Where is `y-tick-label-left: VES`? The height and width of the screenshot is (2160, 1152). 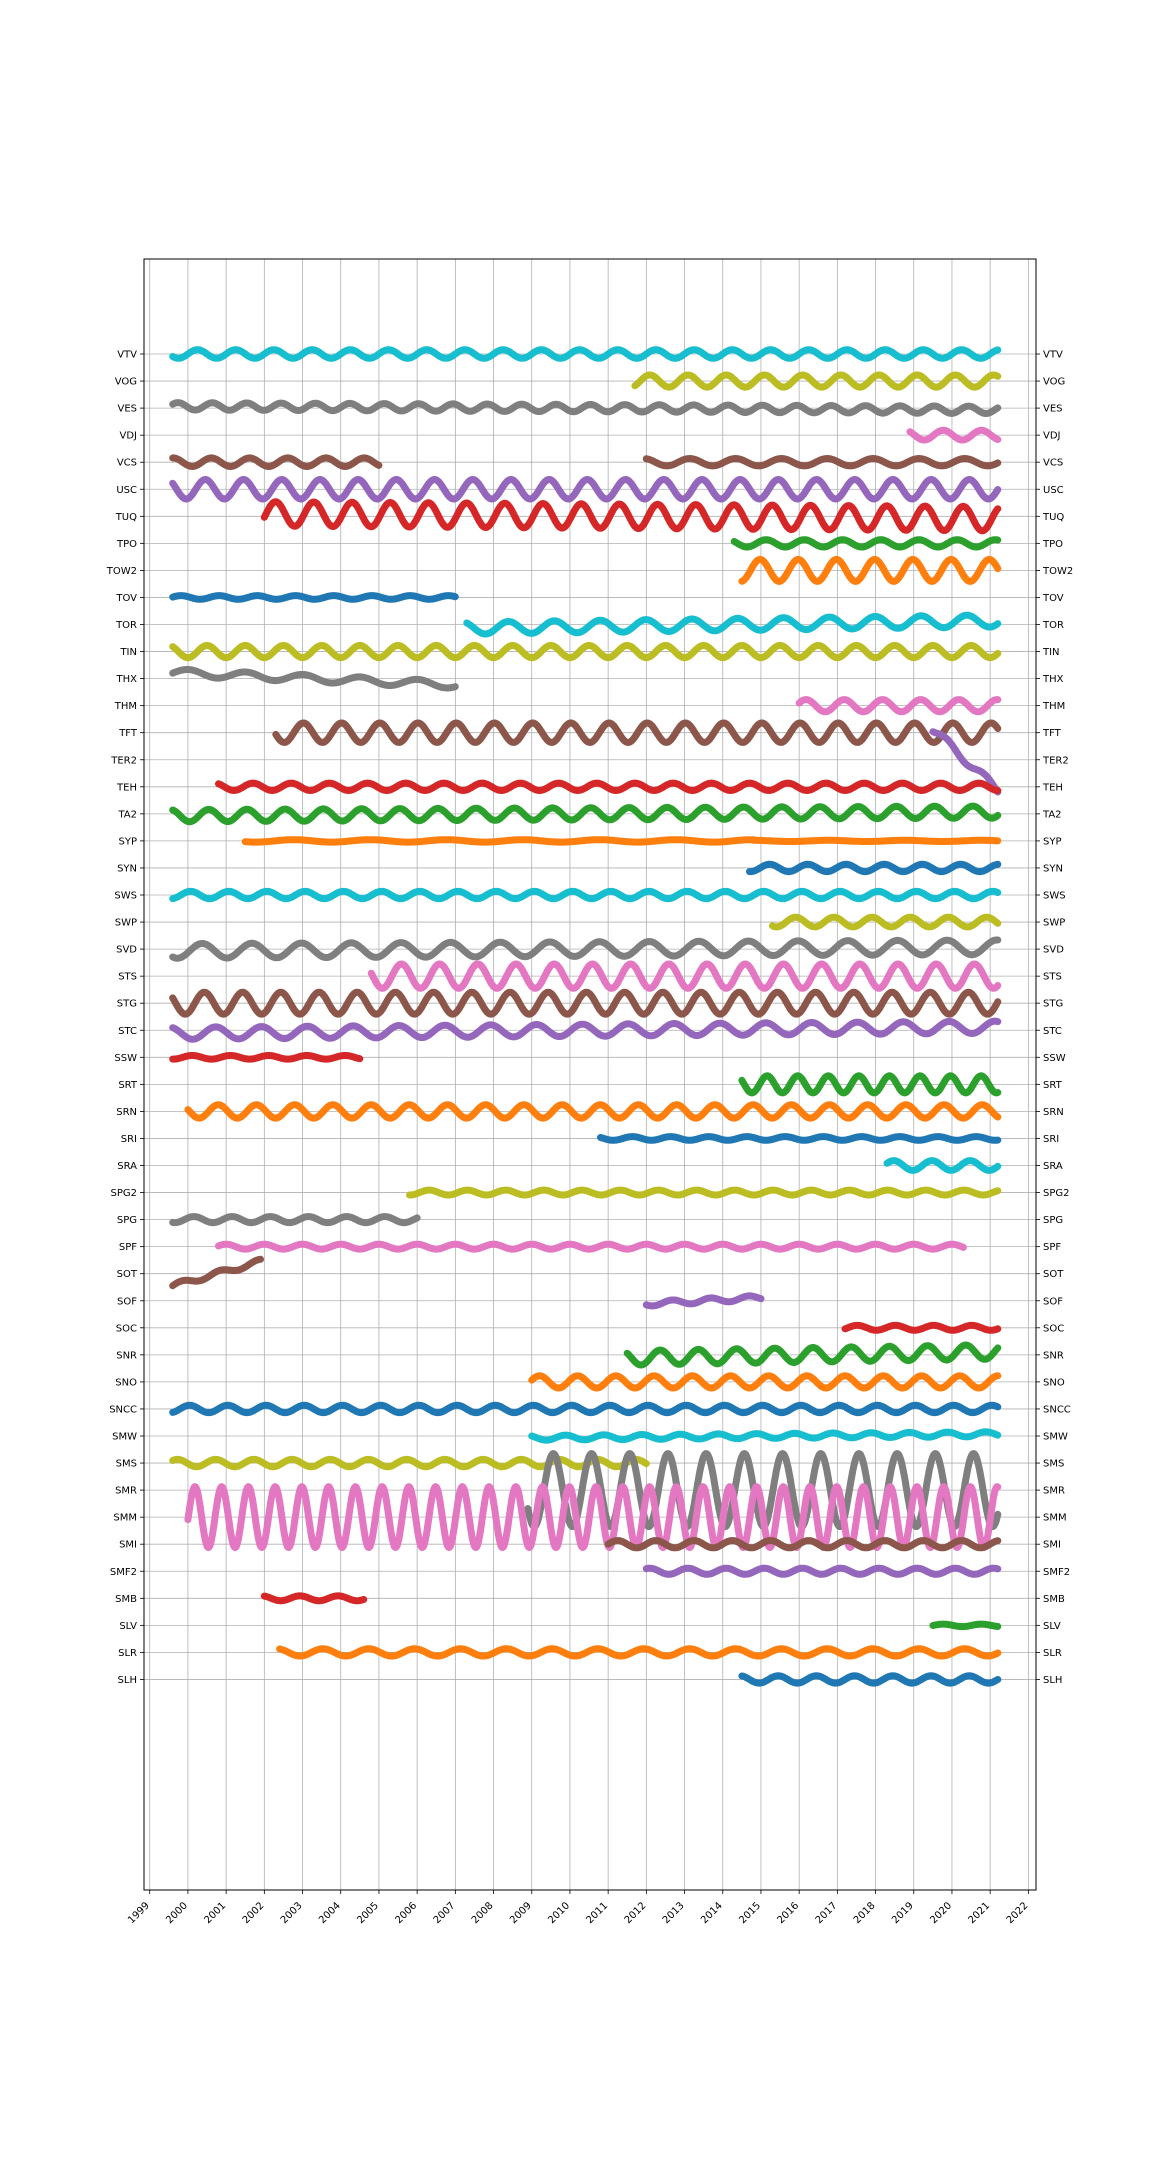
y-tick-label-left: VES is located at coordinates (127, 409).